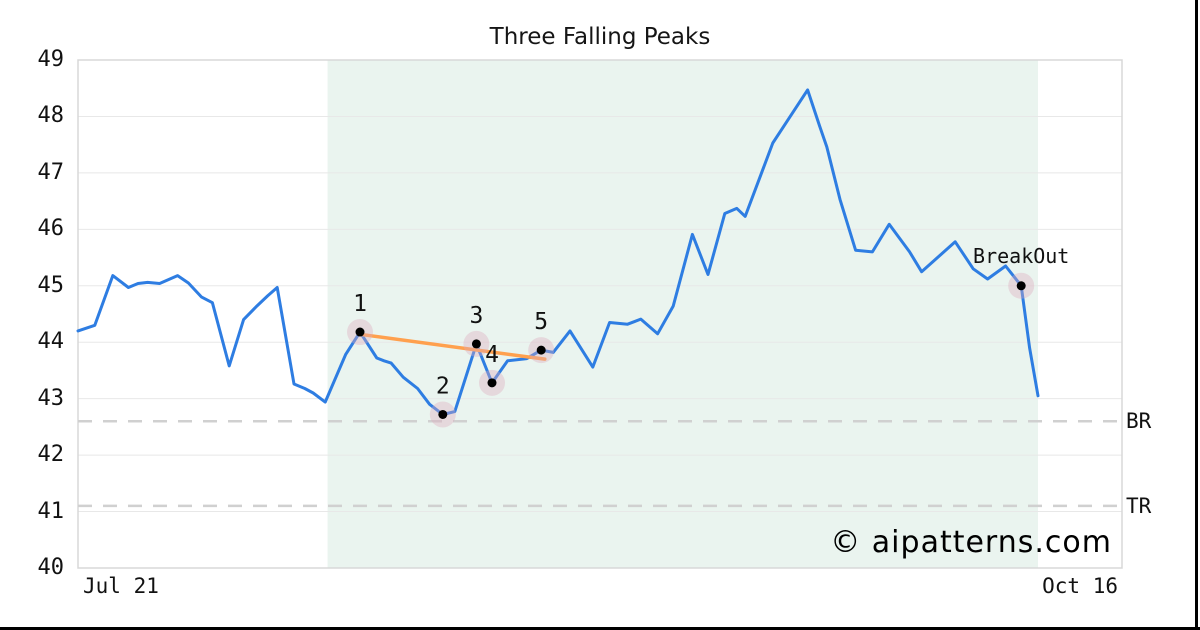  What do you see at coordinates (51, 511) in the screenshot?
I see `y-tick-41: 41` at bounding box center [51, 511].